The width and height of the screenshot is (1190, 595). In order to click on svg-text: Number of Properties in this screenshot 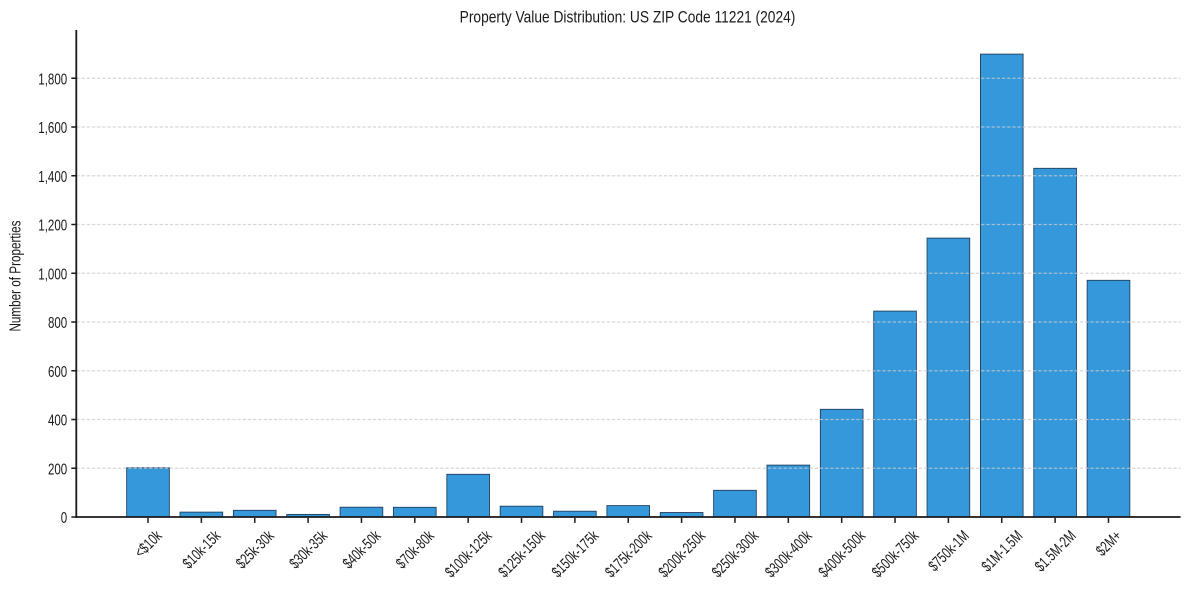, I will do `click(15, 275)`.